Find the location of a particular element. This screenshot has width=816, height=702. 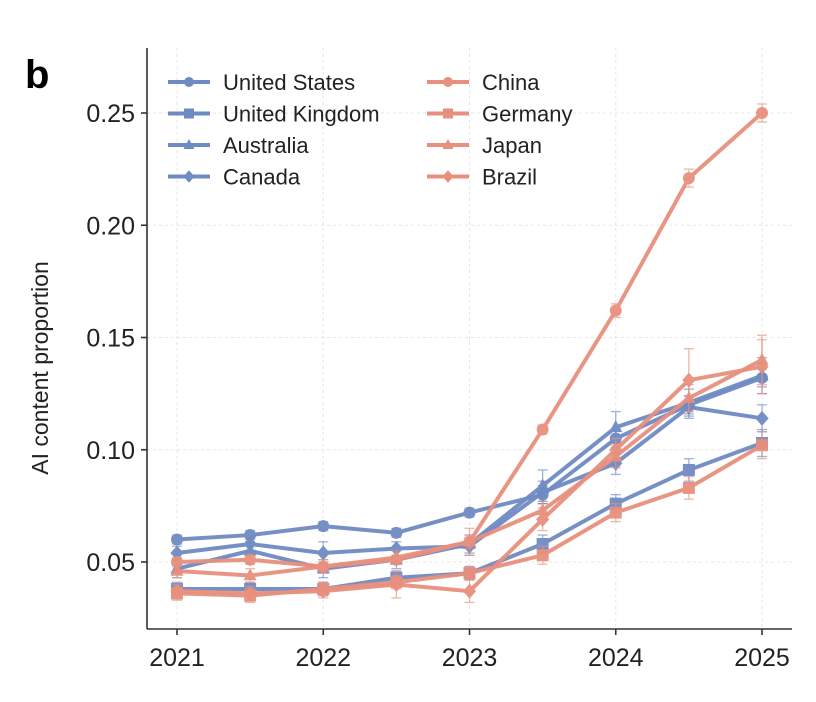

legend-item: United Kingdom is located at coordinates (274, 114).